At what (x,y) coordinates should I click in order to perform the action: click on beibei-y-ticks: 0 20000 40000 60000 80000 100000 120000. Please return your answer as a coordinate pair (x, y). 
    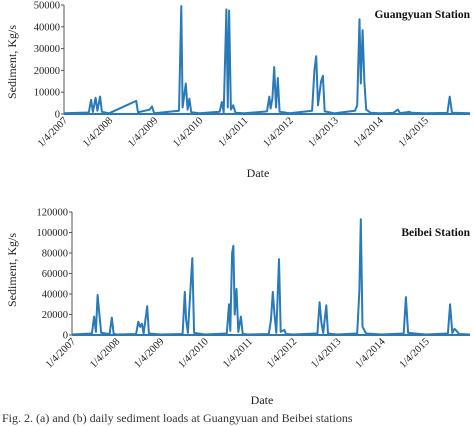
    Looking at the image, I should click on (54, 275).